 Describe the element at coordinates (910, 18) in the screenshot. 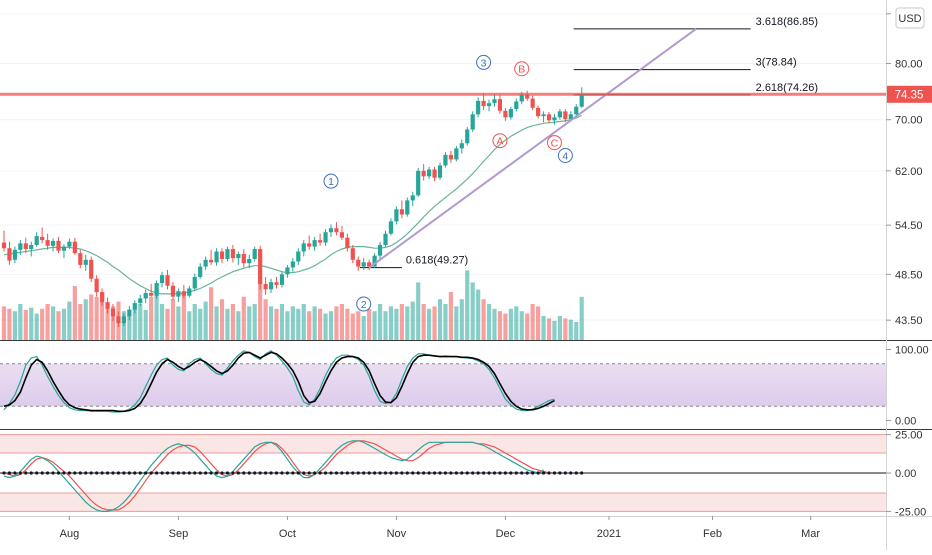

I see `currency-badge` at that location.